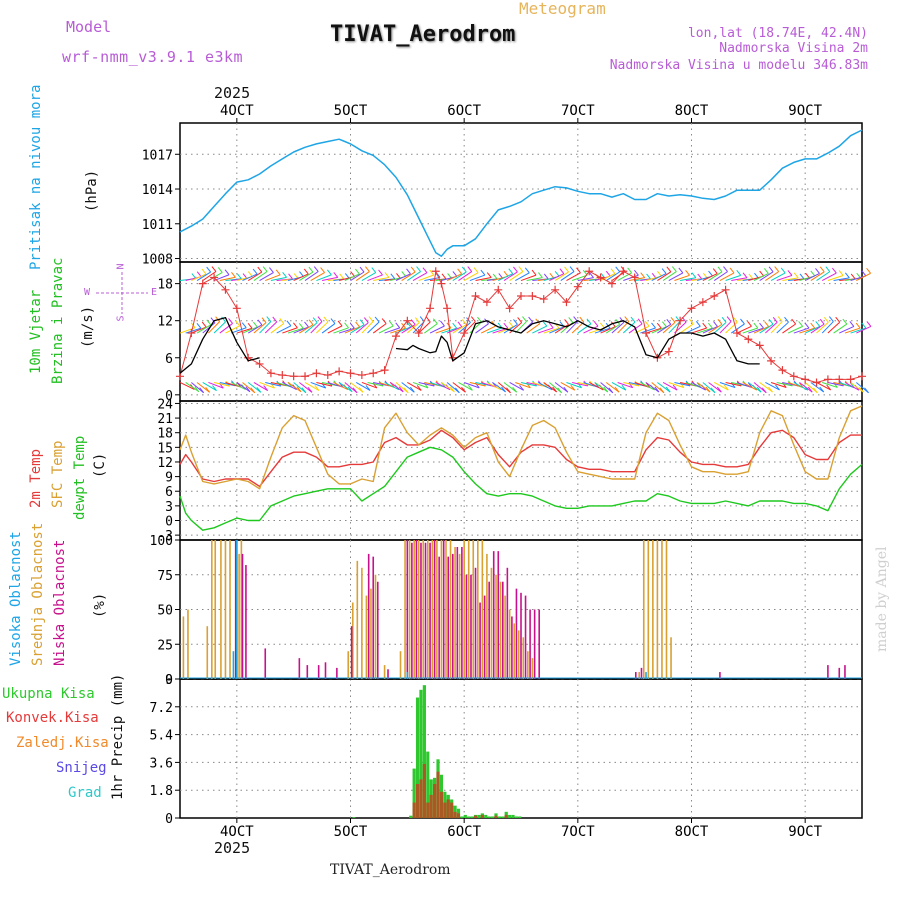  I want to click on ytick-label-clouds: 100, so click(161, 541).